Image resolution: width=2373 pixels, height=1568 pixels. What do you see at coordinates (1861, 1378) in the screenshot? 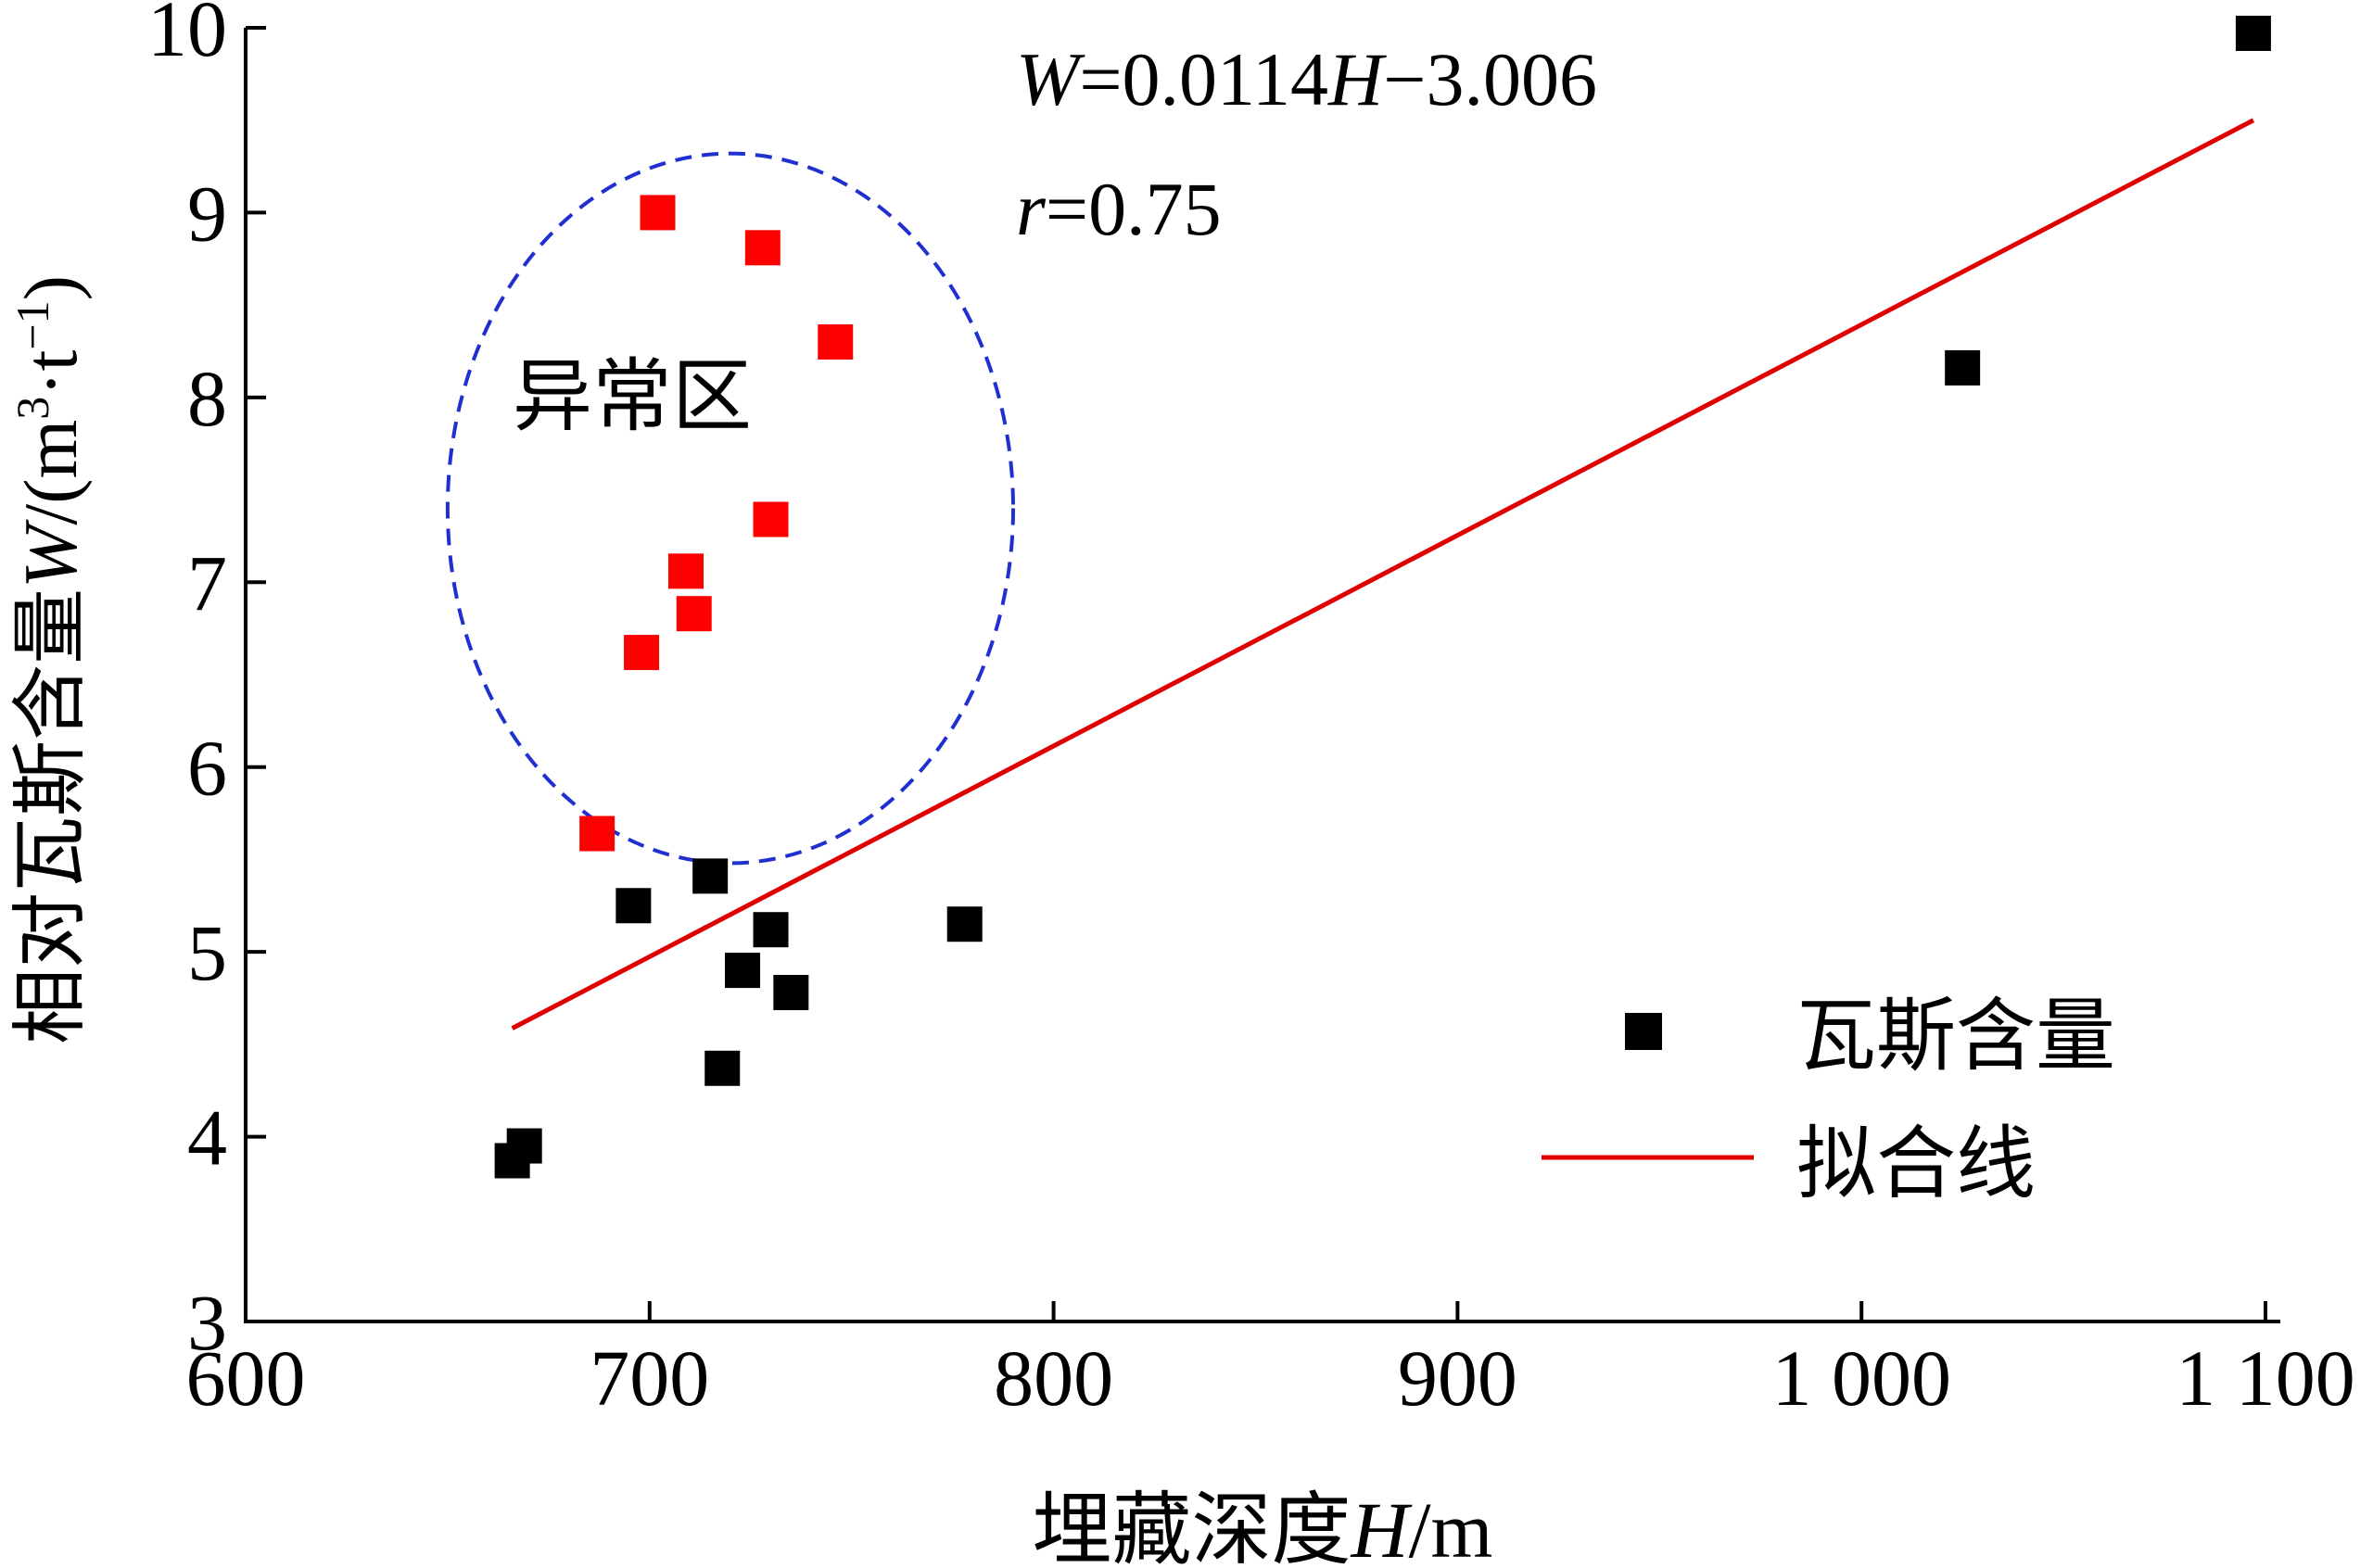
I see `x-tick-label: 1 000` at bounding box center [1861, 1378].